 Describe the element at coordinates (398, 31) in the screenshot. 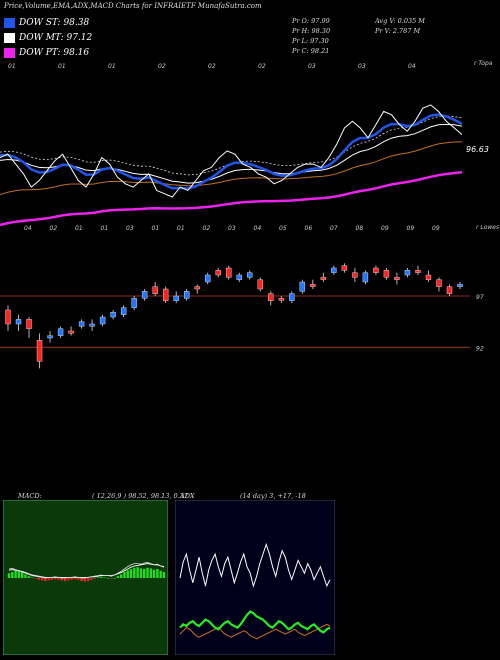

I see `stat-prev-volume: Pr V: 2.787 M` at that location.